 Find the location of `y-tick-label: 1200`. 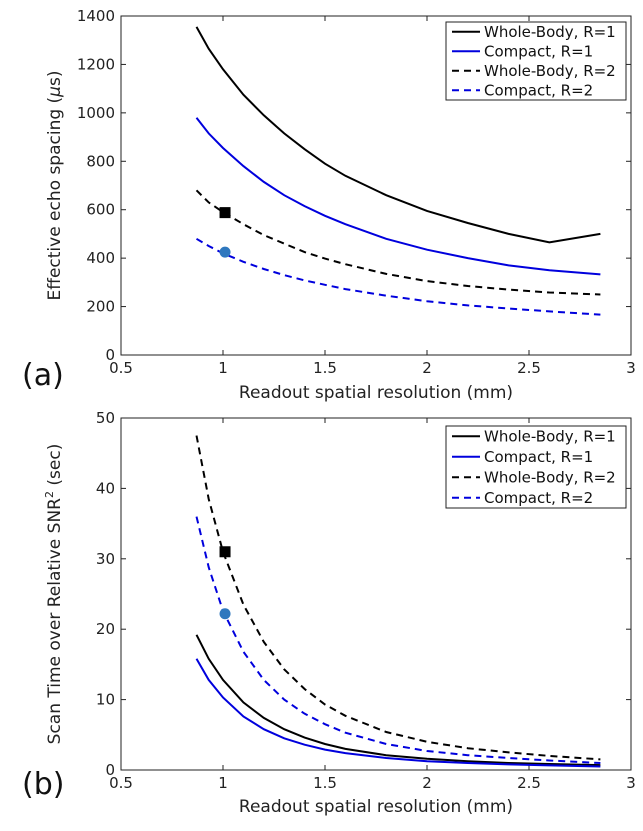

y-tick-label: 1200 is located at coordinates (96, 64).